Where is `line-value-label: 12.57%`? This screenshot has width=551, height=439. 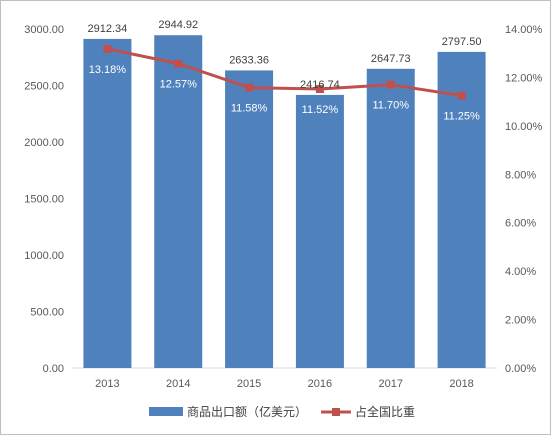 line-value-label: 12.57% is located at coordinates (179, 85).